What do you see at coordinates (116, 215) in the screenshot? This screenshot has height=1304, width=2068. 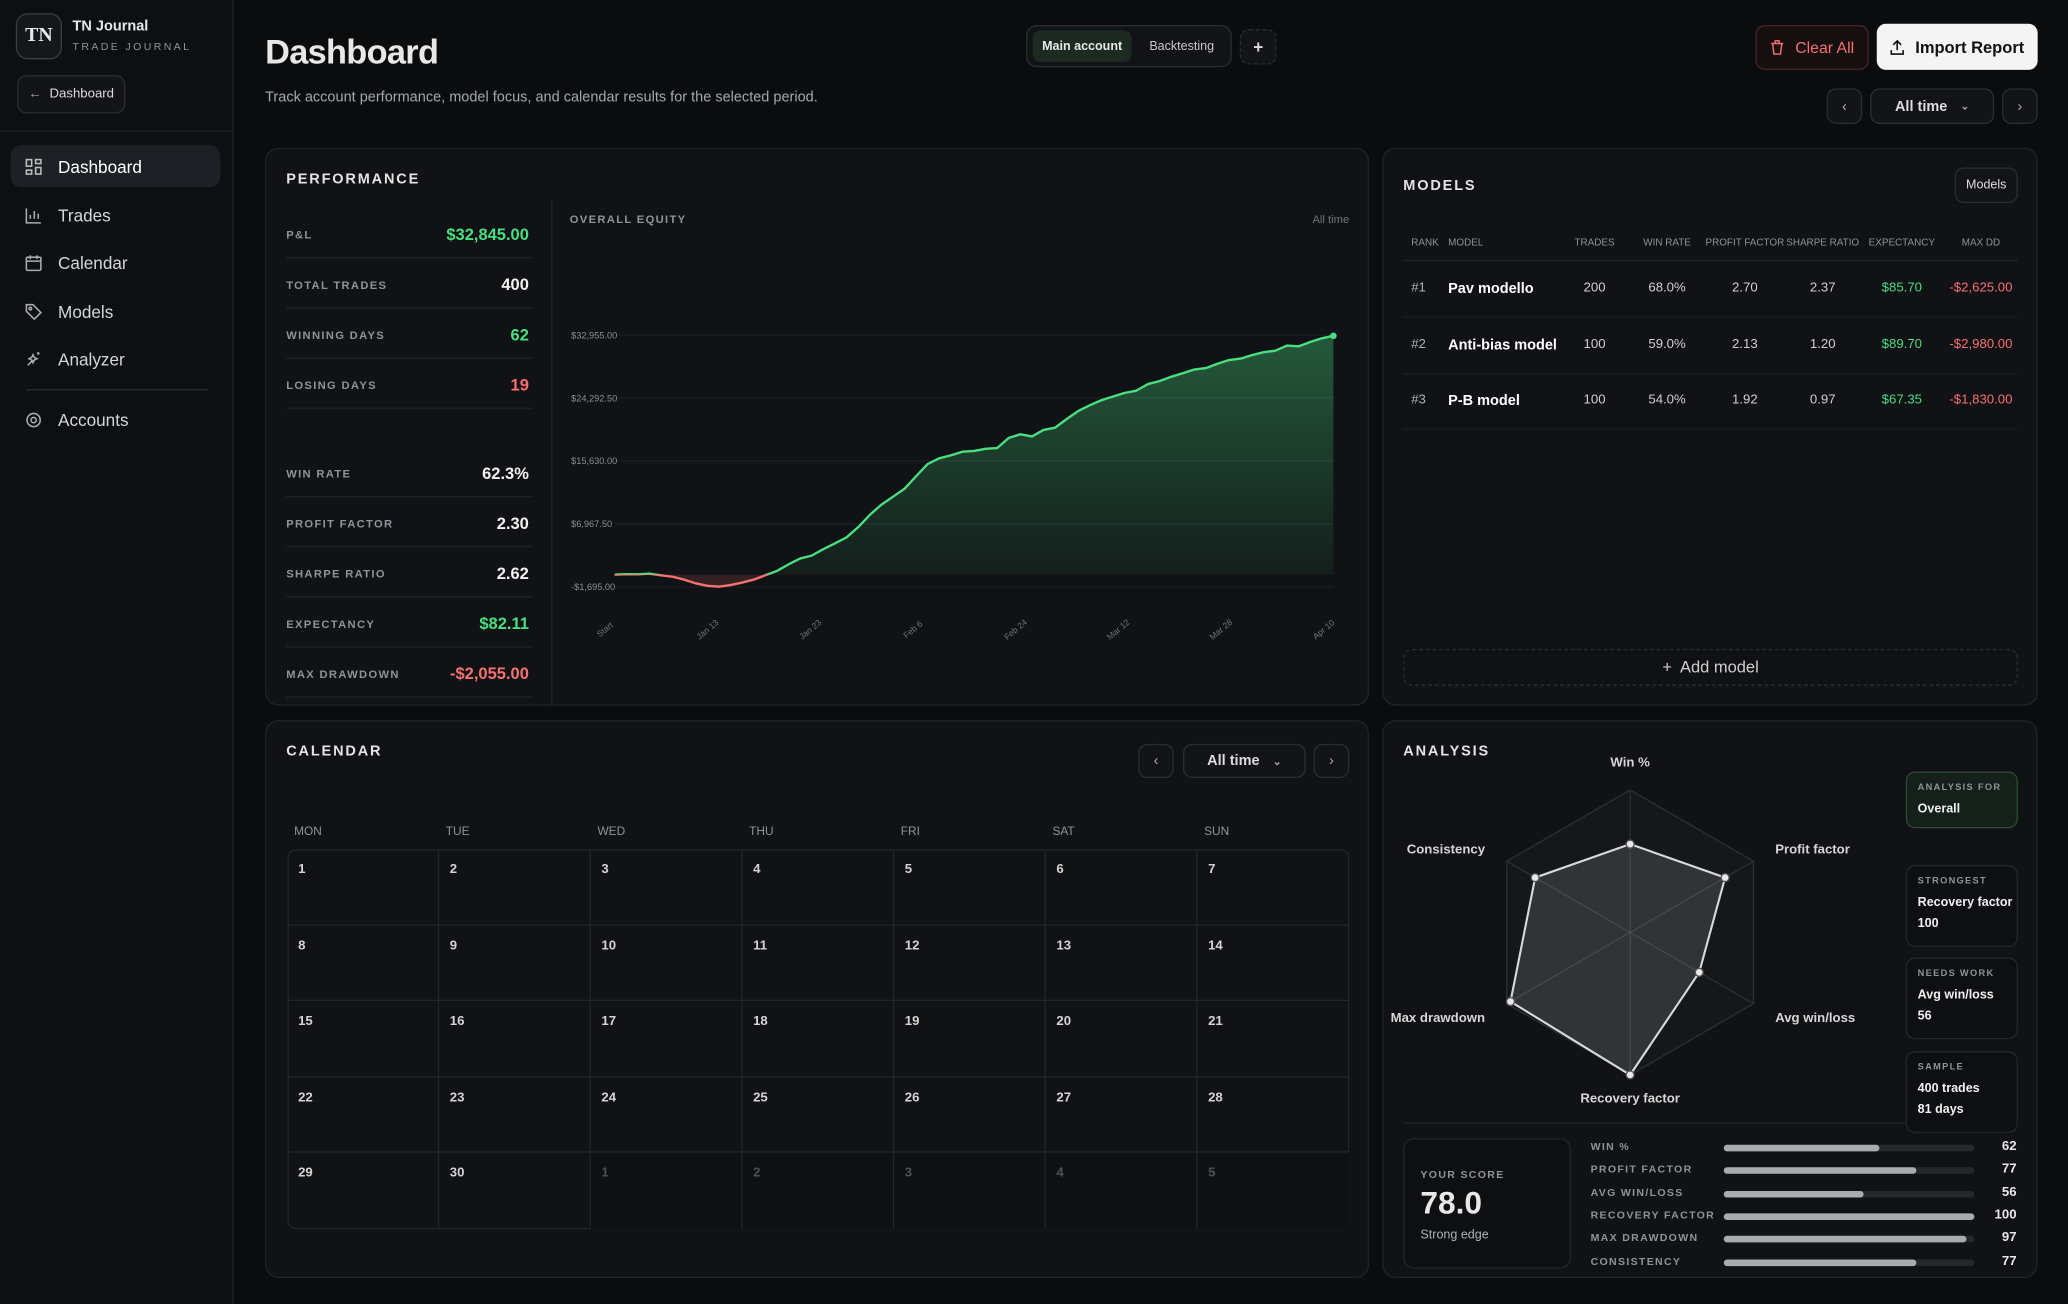 I see `nav-item: Trades` at bounding box center [116, 215].